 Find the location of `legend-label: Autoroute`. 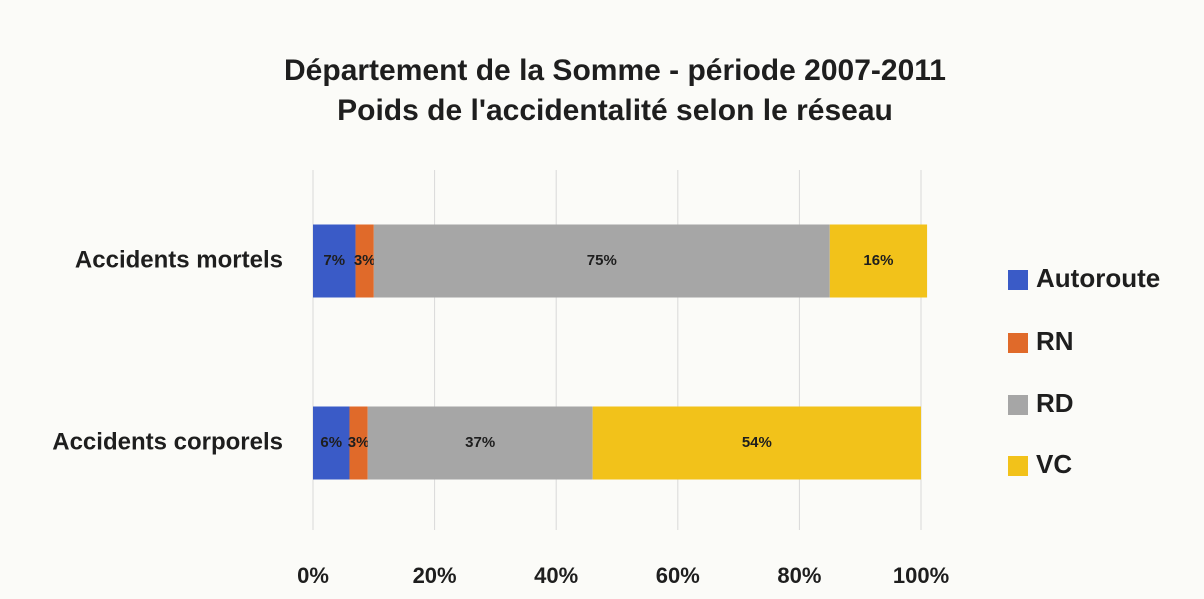

legend-label: Autoroute is located at coordinates (1098, 278).